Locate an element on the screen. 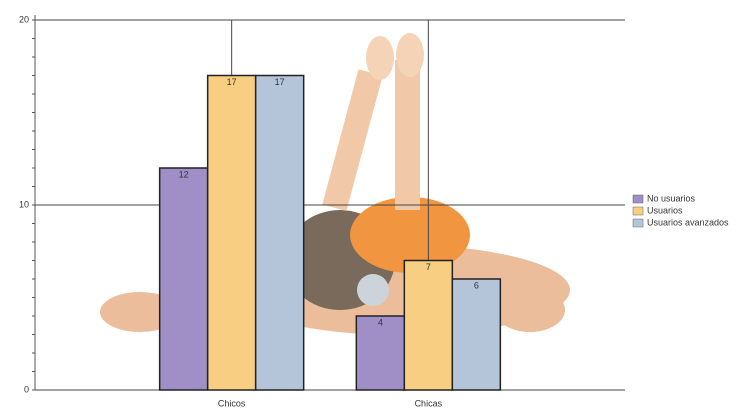  data-label: 4 is located at coordinates (380, 322).